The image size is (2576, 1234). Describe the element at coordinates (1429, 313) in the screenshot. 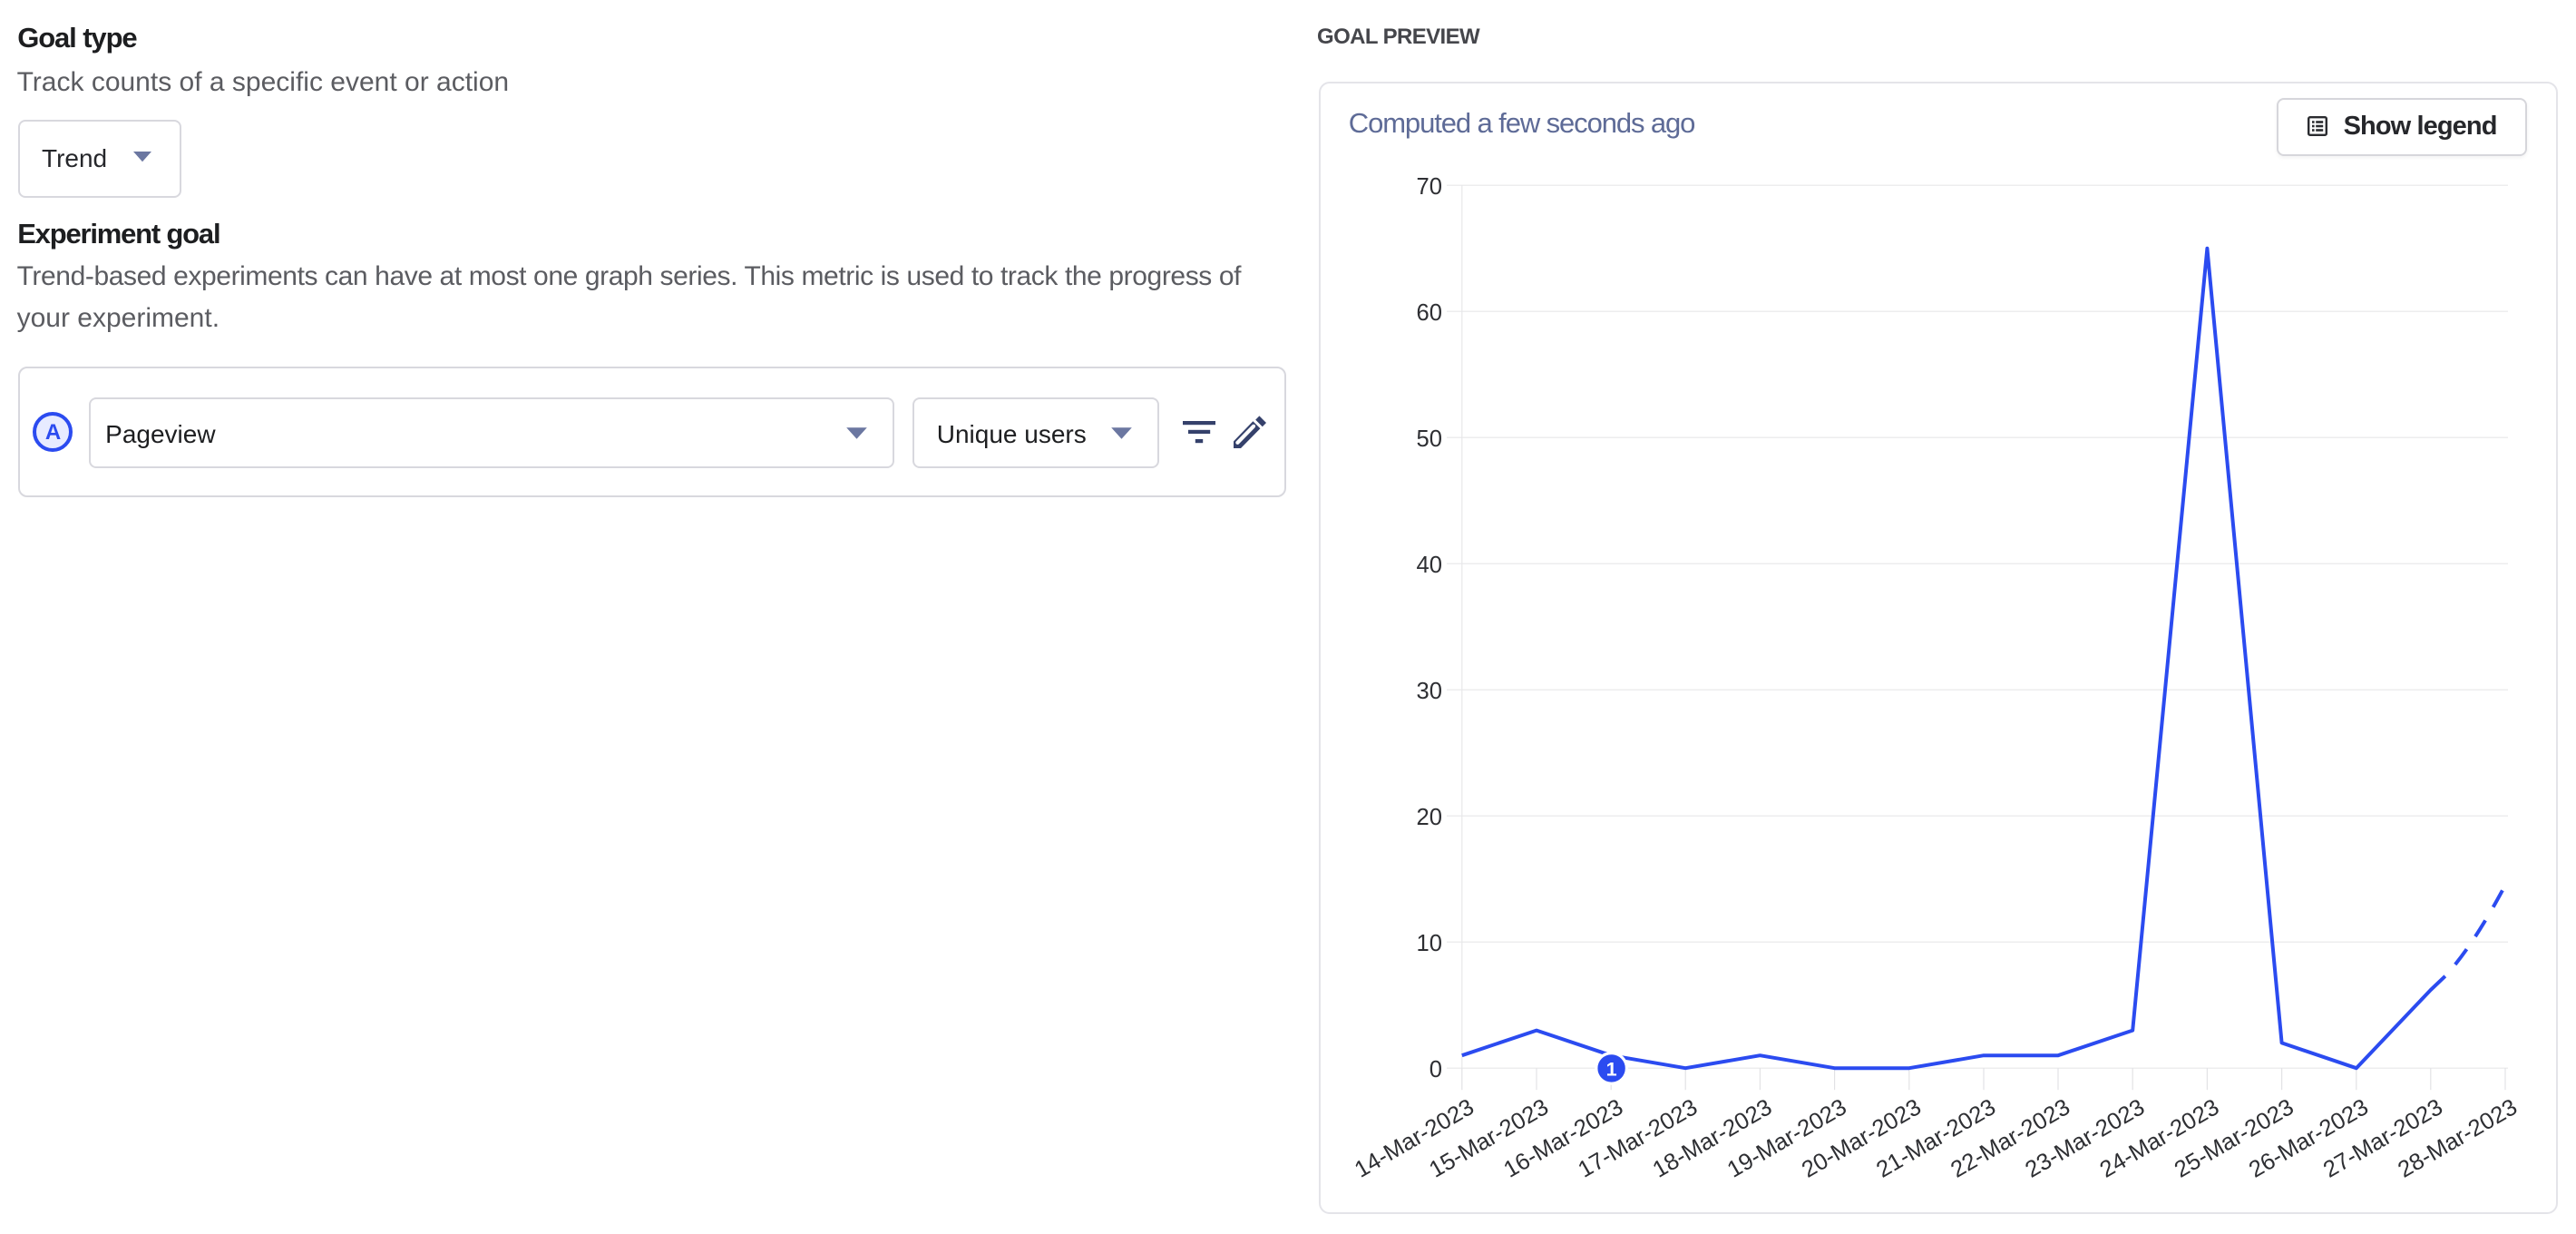

I see `svg-text: 60` at that location.